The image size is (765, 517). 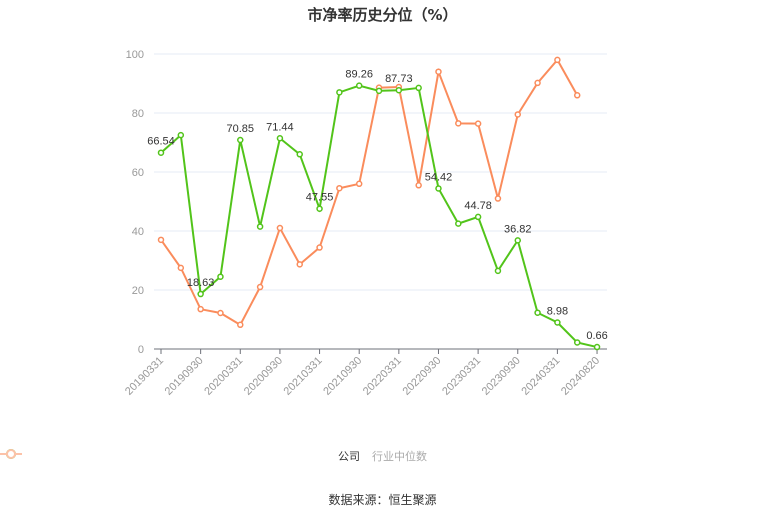 What do you see at coordinates (399, 79) in the screenshot?
I see `data-label: 87.73` at bounding box center [399, 79].